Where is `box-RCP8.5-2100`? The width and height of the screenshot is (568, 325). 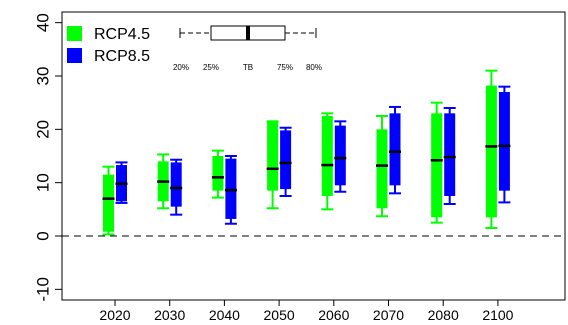 box-RCP8.5-2100 is located at coordinates (504, 144).